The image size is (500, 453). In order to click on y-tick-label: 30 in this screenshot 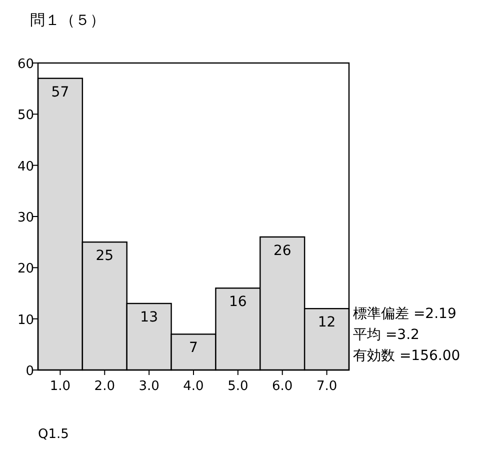, I will do `click(25, 218)`.